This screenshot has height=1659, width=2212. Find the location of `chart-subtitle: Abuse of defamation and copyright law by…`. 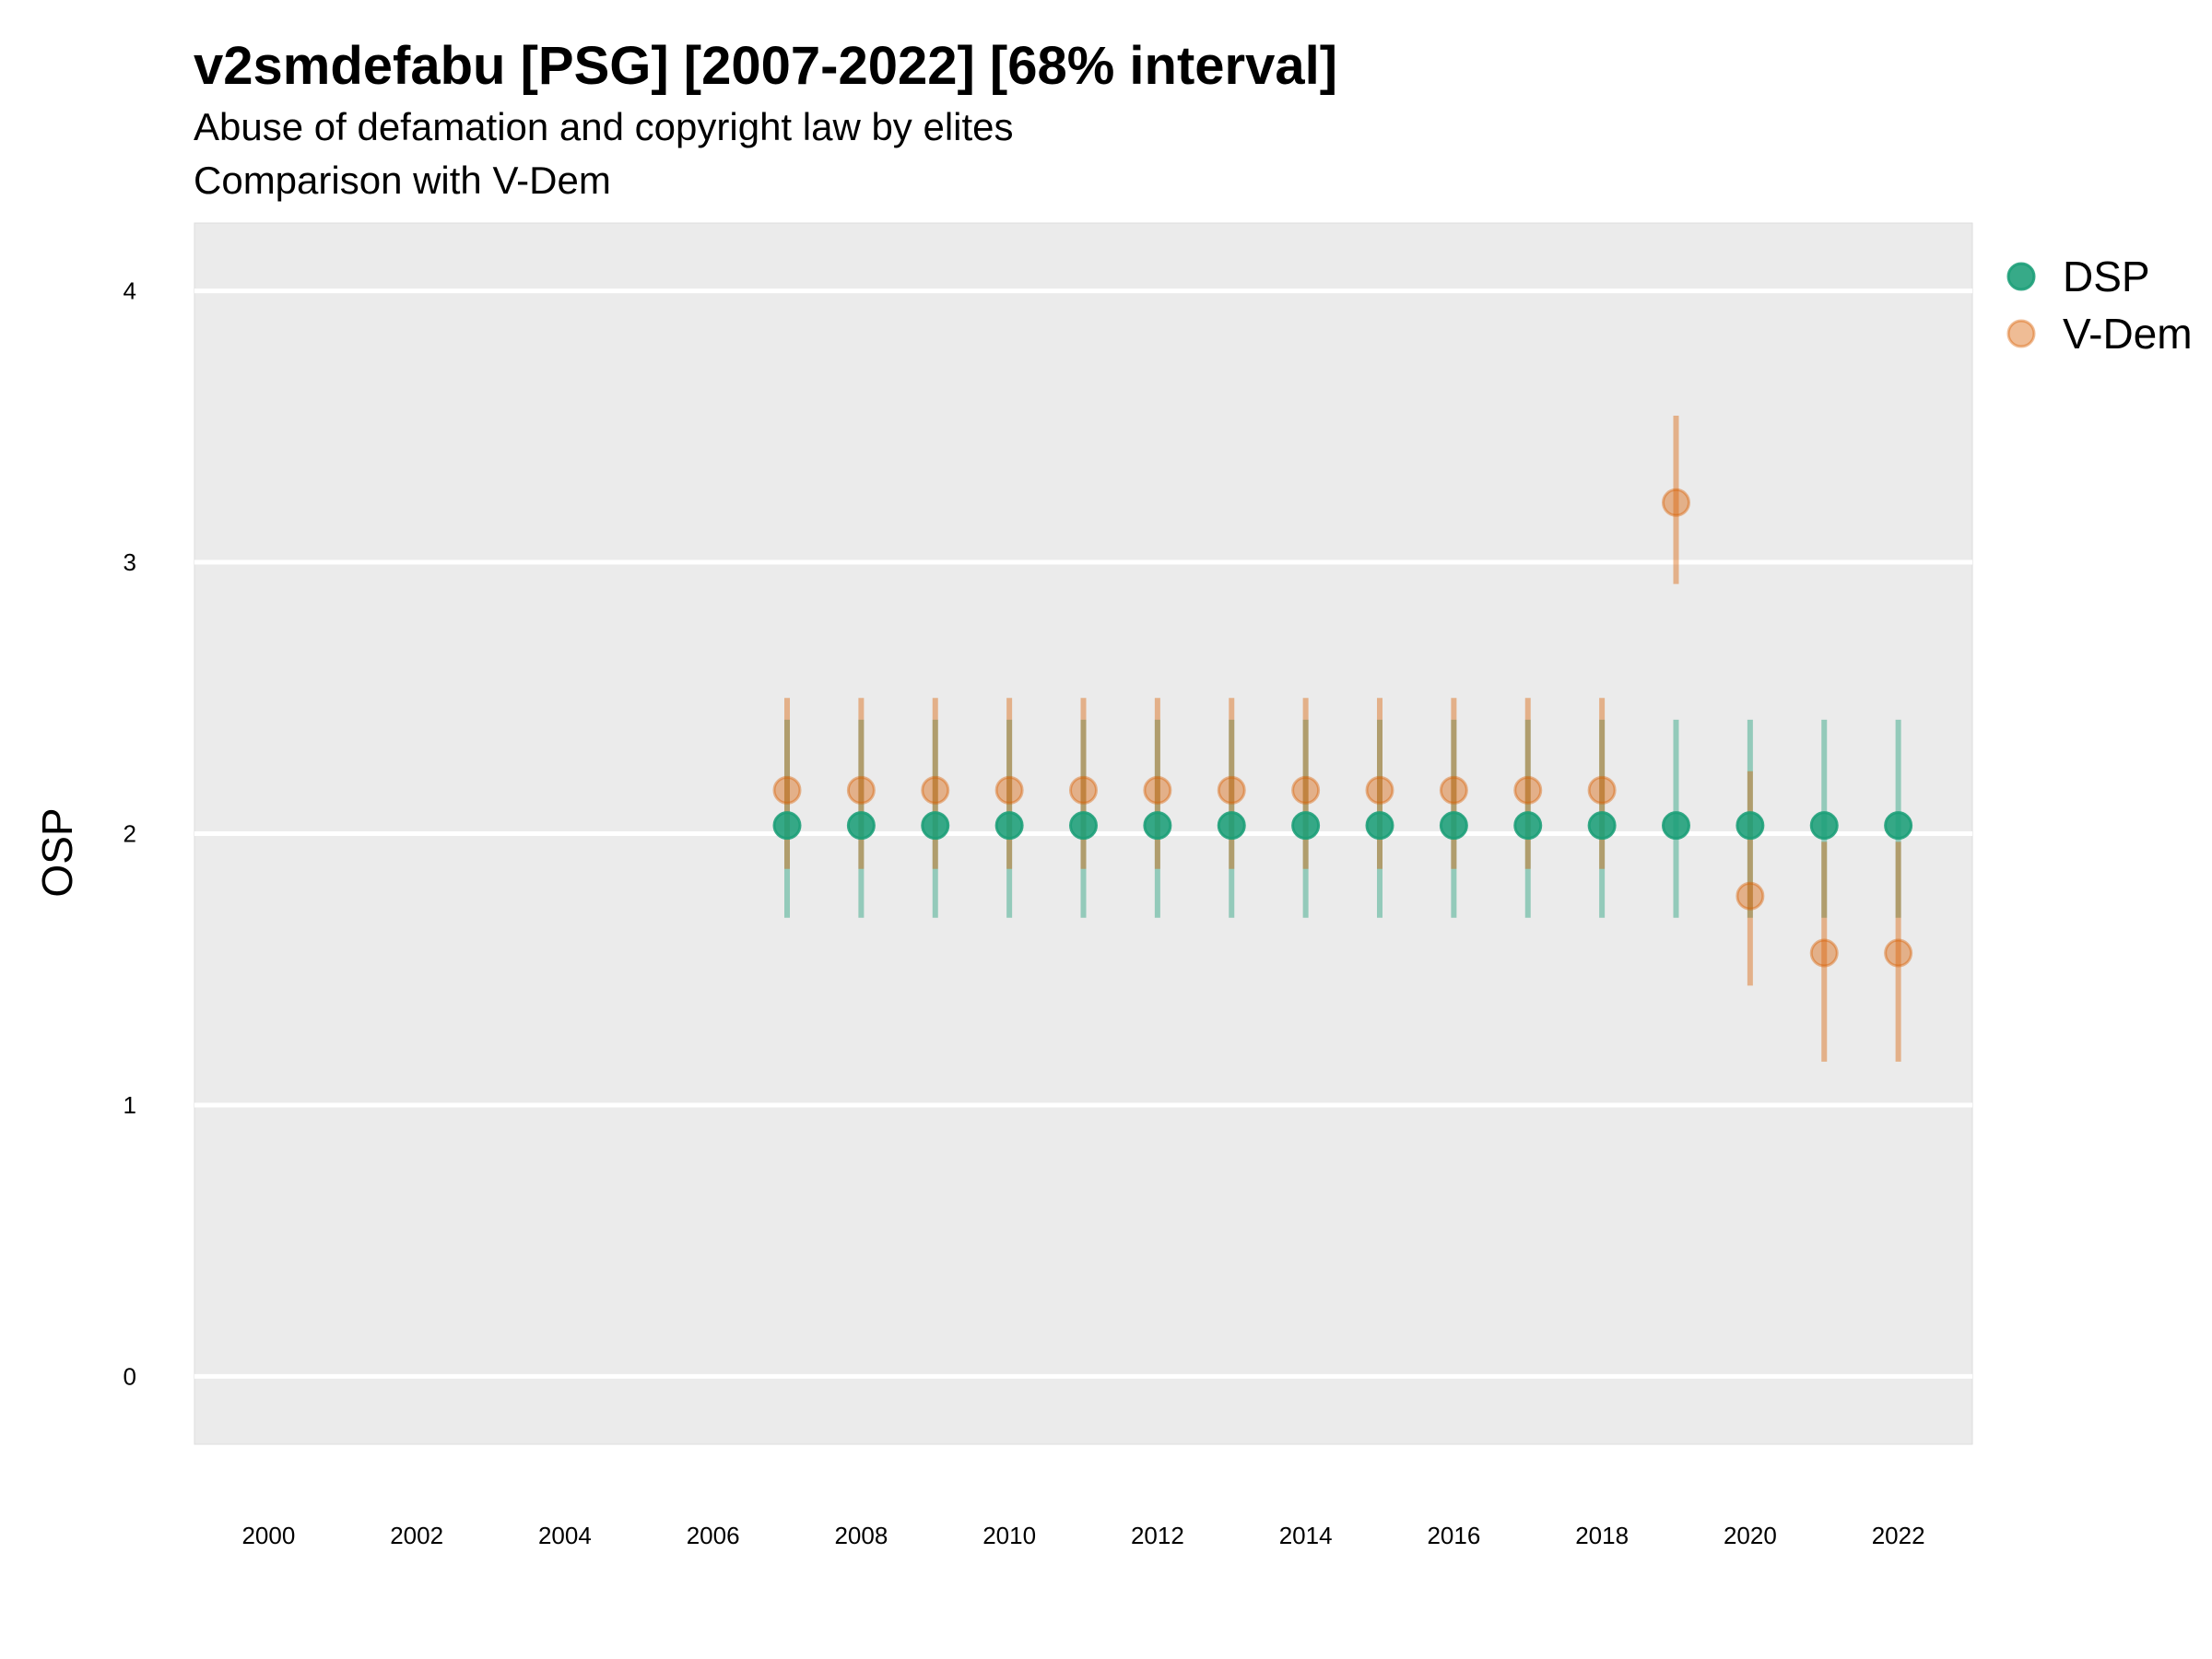

chart-subtitle: Abuse of defamation and copyright law by… is located at coordinates (604, 126).